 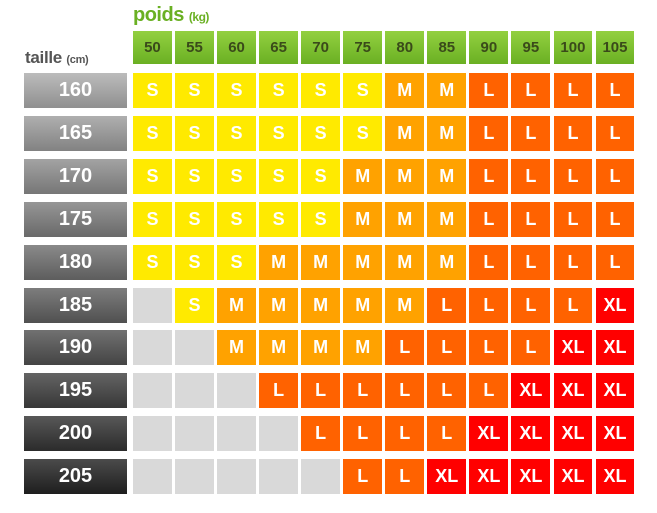 What do you see at coordinates (447, 47) in the screenshot?
I see `weight-header-cell: 85` at bounding box center [447, 47].